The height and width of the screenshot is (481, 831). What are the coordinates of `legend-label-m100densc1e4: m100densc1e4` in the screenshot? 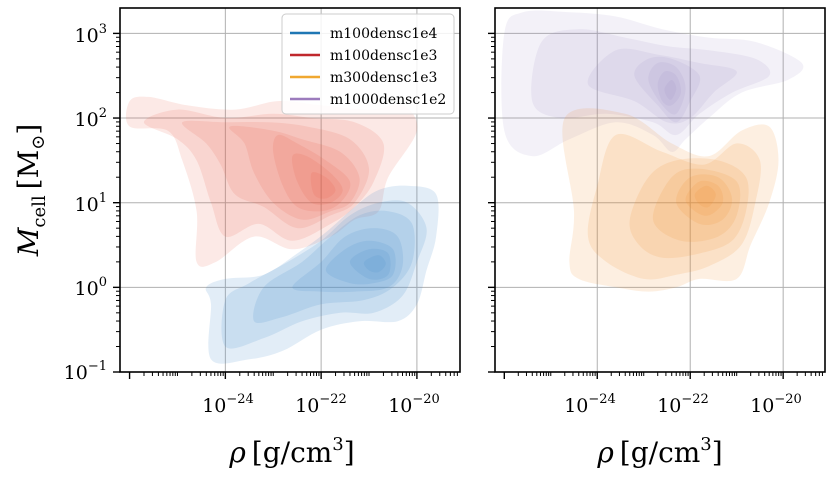 It's located at (383, 34).